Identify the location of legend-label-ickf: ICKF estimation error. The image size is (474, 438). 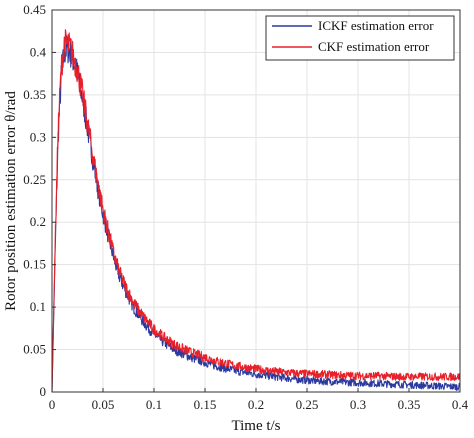
(376, 25).